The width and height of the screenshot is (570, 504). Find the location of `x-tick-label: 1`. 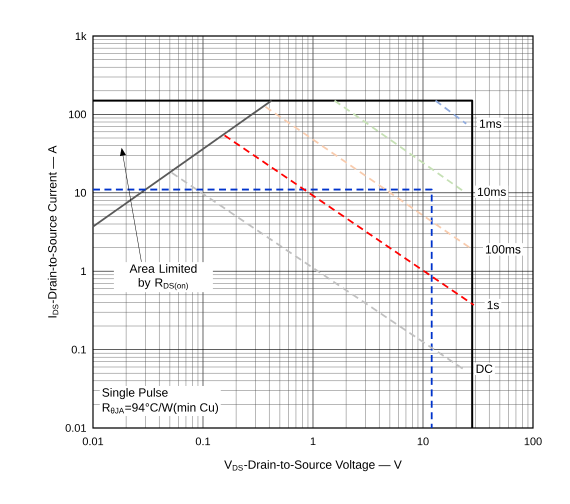

x-tick-label: 1 is located at coordinates (313, 442).